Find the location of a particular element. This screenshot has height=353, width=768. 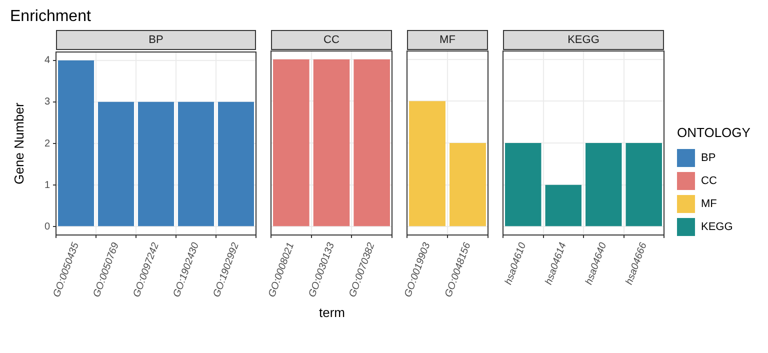

x-axis-title: term is located at coordinates (332, 312).